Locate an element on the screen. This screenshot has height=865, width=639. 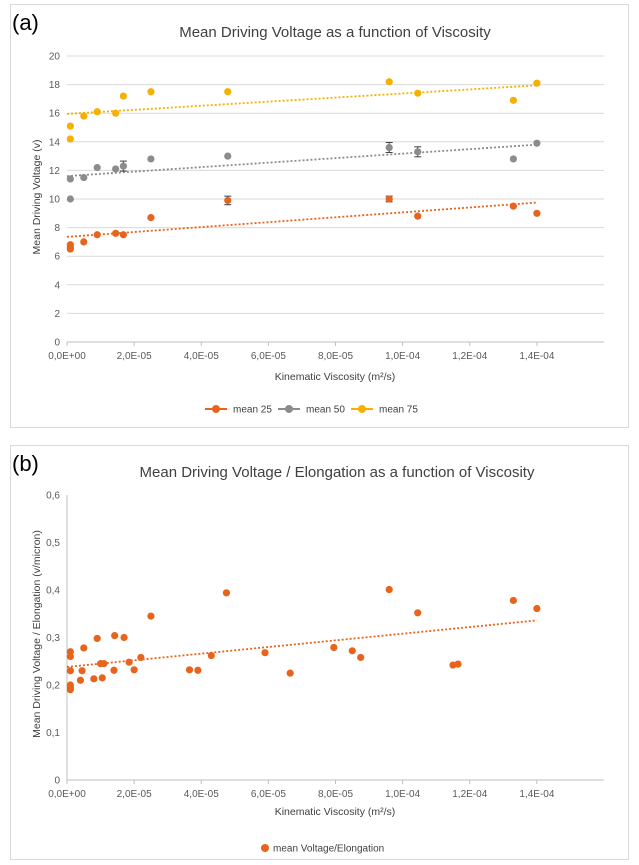
b-xtick-label: 1,0E-04 is located at coordinates (402, 794).